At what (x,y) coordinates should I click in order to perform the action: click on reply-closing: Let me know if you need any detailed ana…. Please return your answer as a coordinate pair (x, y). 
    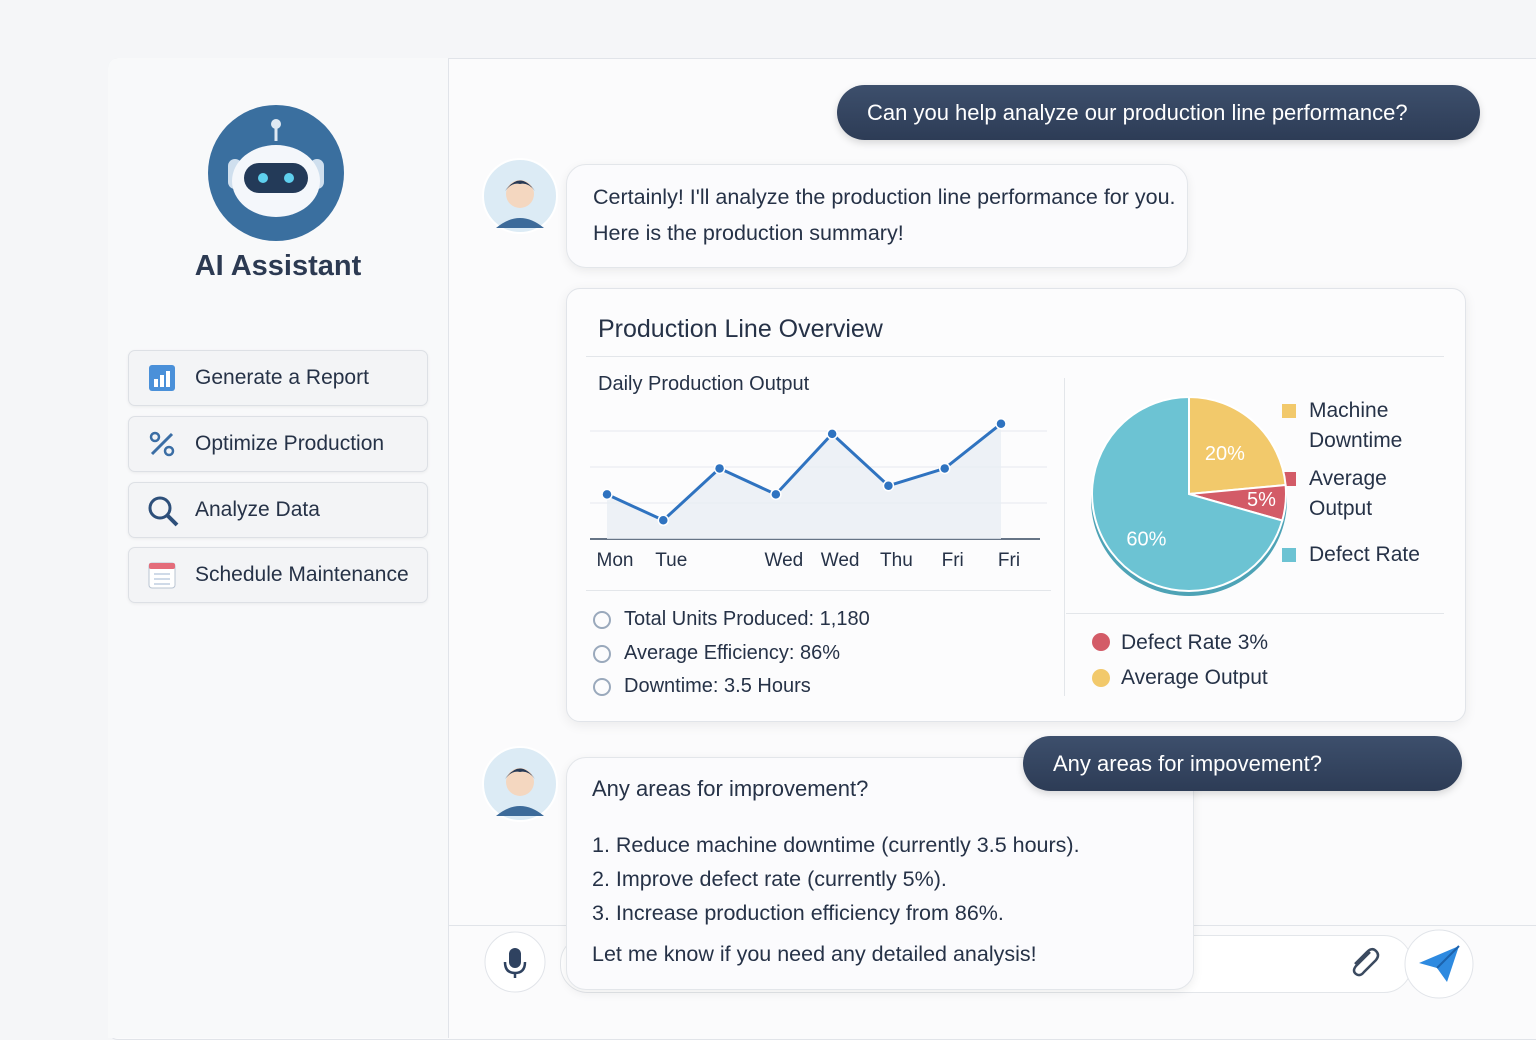
    Looking at the image, I should click on (814, 954).